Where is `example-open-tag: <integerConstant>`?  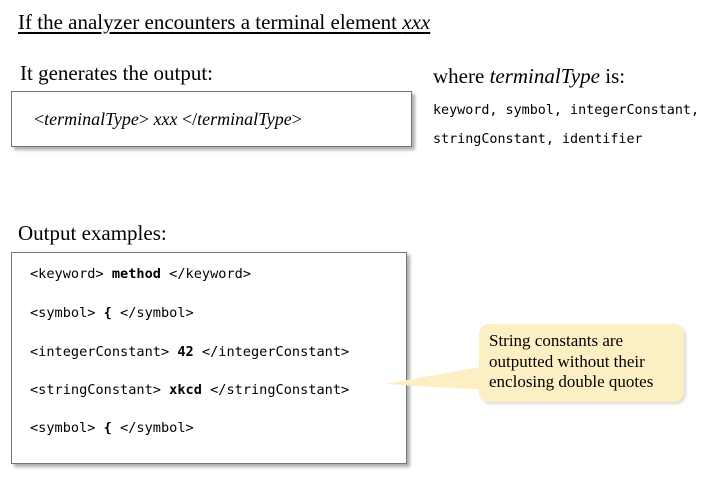 example-open-tag: <integerConstant> is located at coordinates (100, 352).